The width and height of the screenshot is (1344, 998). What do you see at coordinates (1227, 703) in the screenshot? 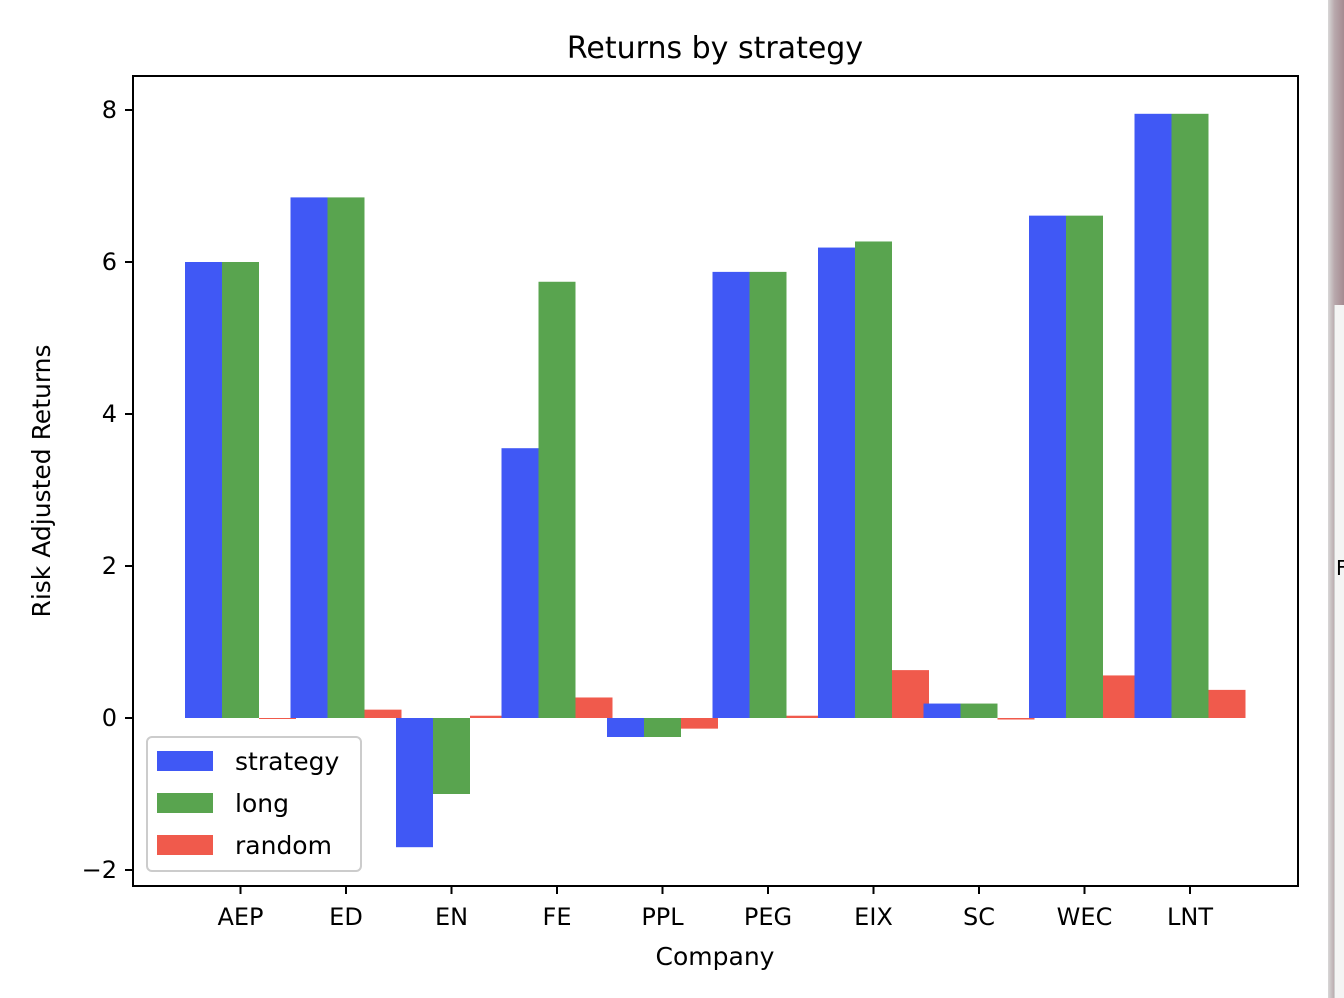
I see `bar-random-lnt` at bounding box center [1227, 703].